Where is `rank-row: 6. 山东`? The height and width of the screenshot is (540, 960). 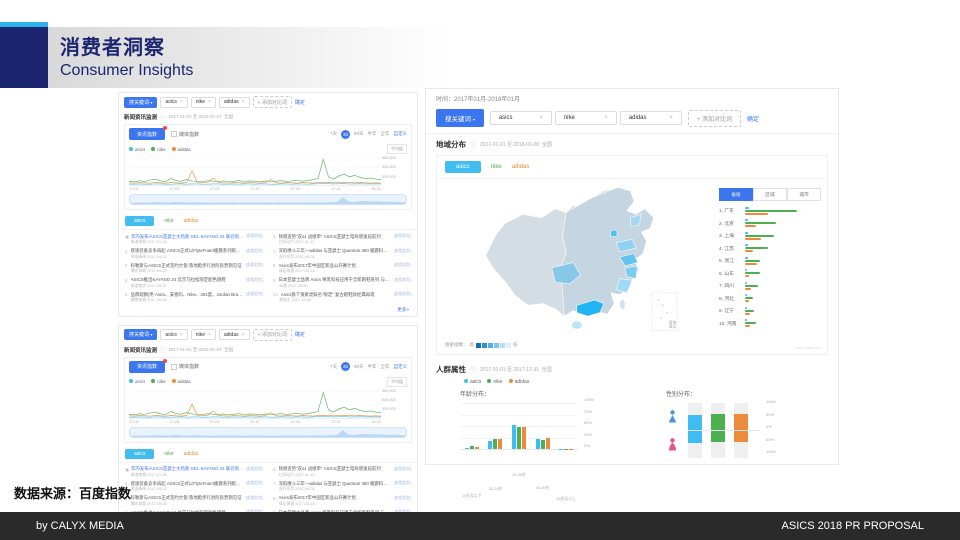
rank-row: 6. 山东 is located at coordinates (770, 273).